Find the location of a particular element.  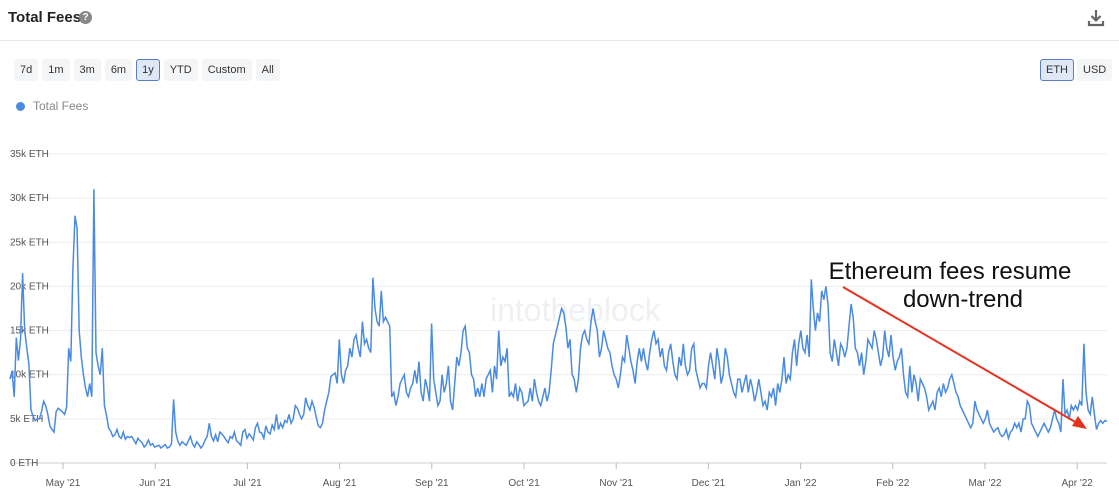

unit-button-usd: USD is located at coordinates (1095, 70).